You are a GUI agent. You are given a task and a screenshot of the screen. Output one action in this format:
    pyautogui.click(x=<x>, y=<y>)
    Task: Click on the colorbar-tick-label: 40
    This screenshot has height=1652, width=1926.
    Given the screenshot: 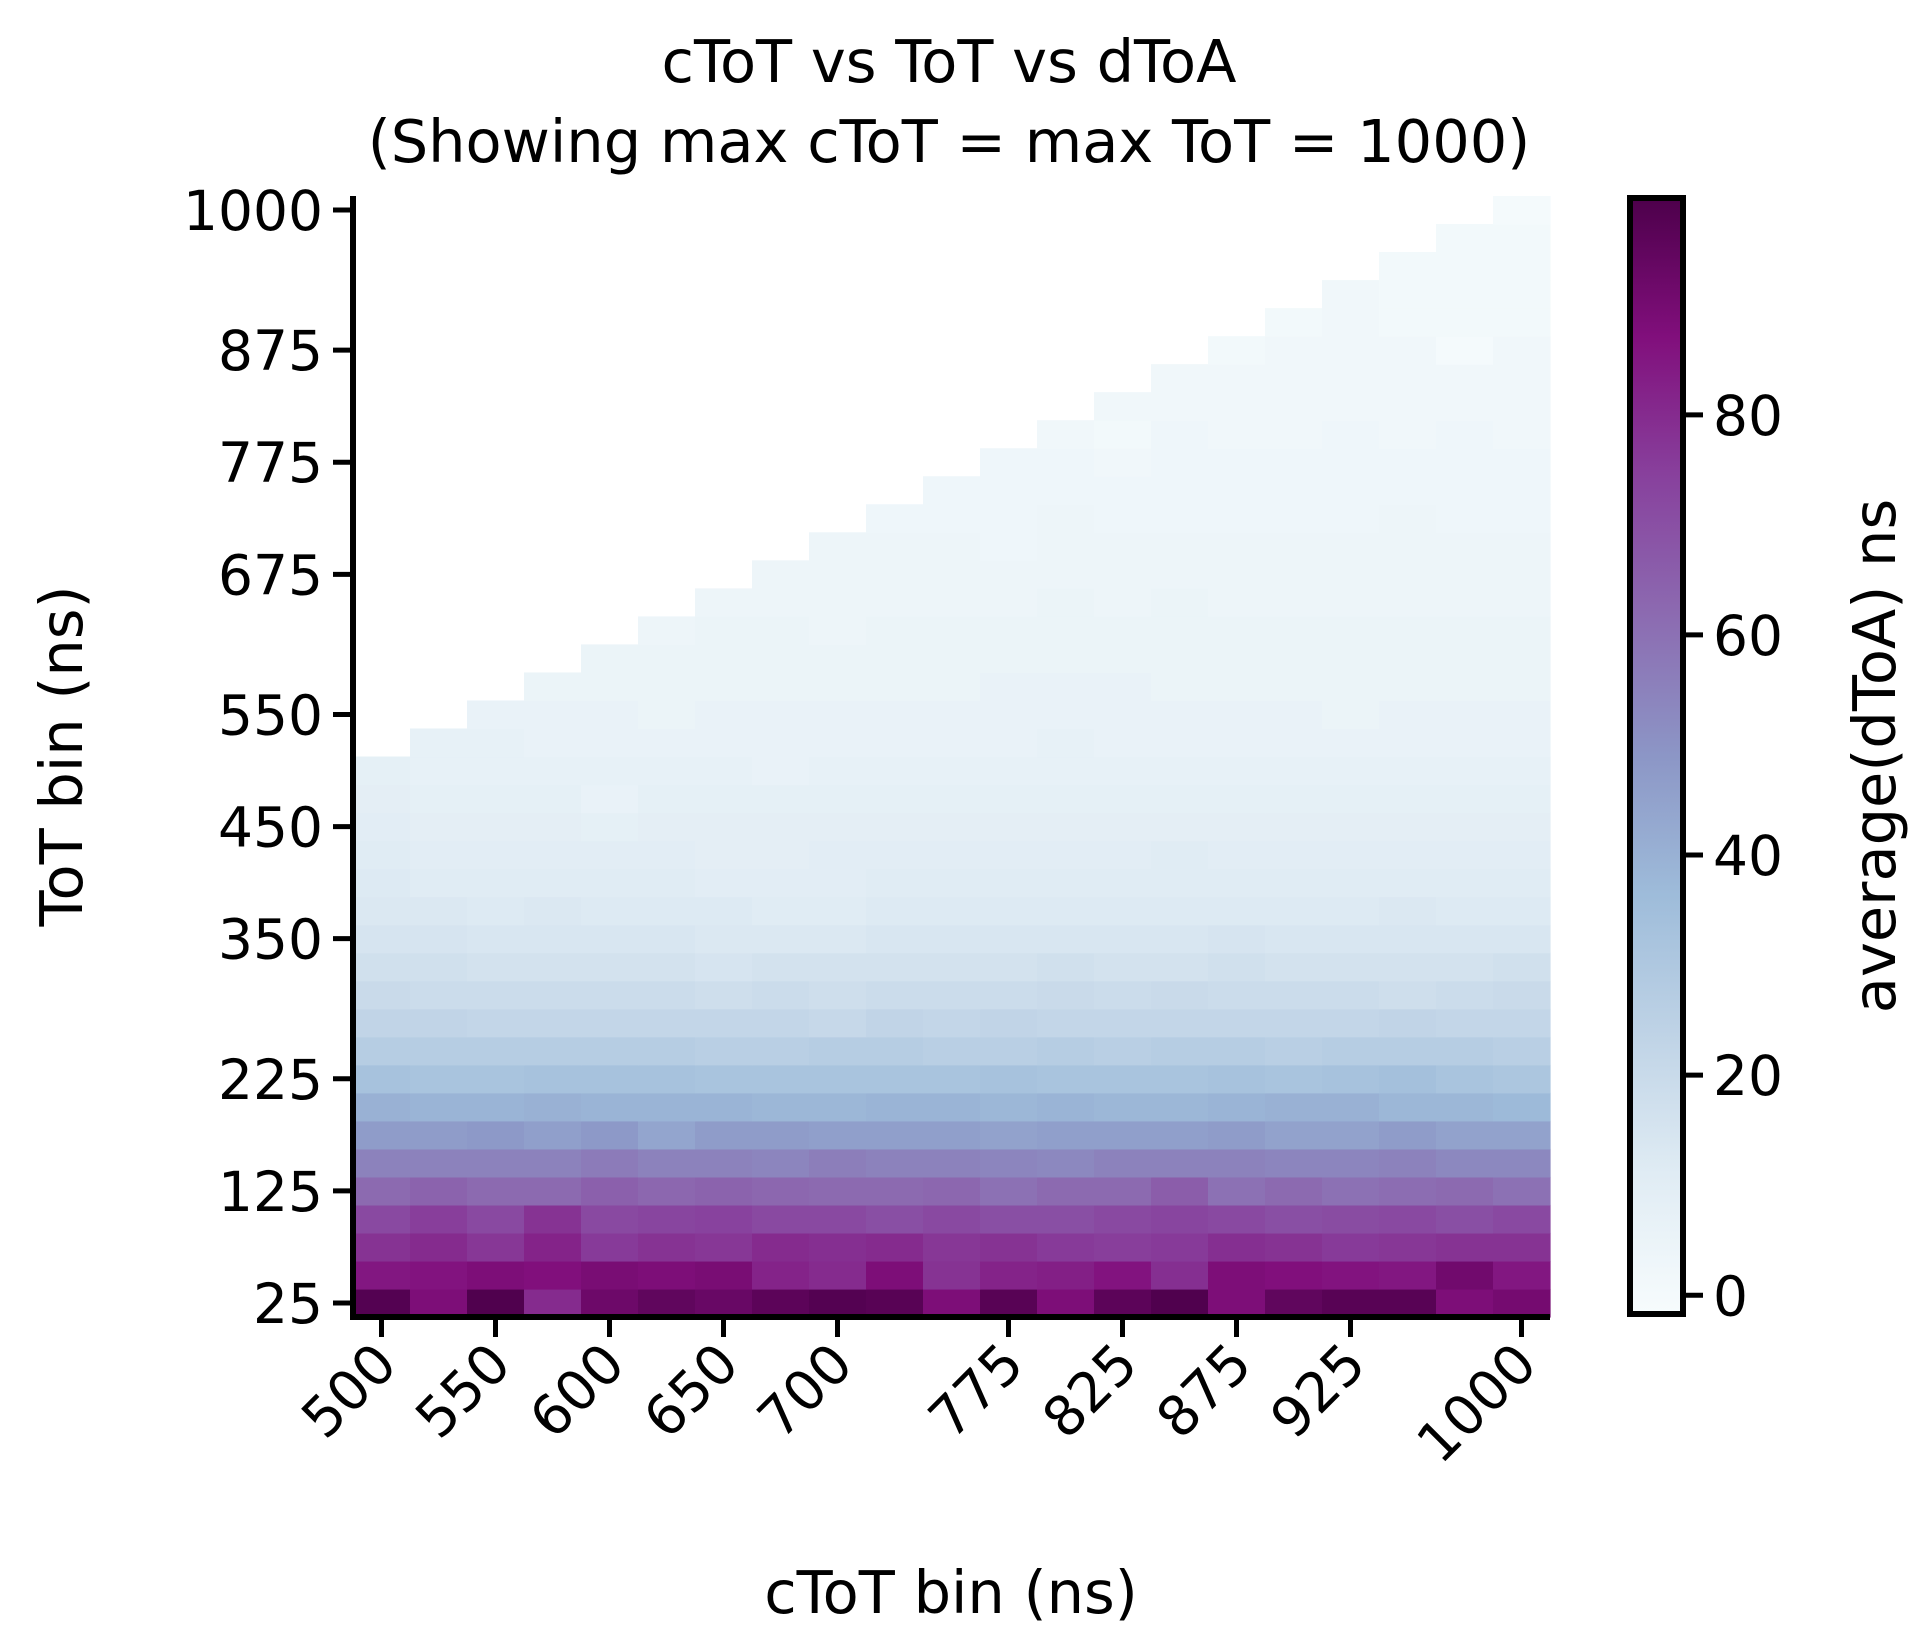 What is the action you would take?
    pyautogui.click(x=1748, y=856)
    